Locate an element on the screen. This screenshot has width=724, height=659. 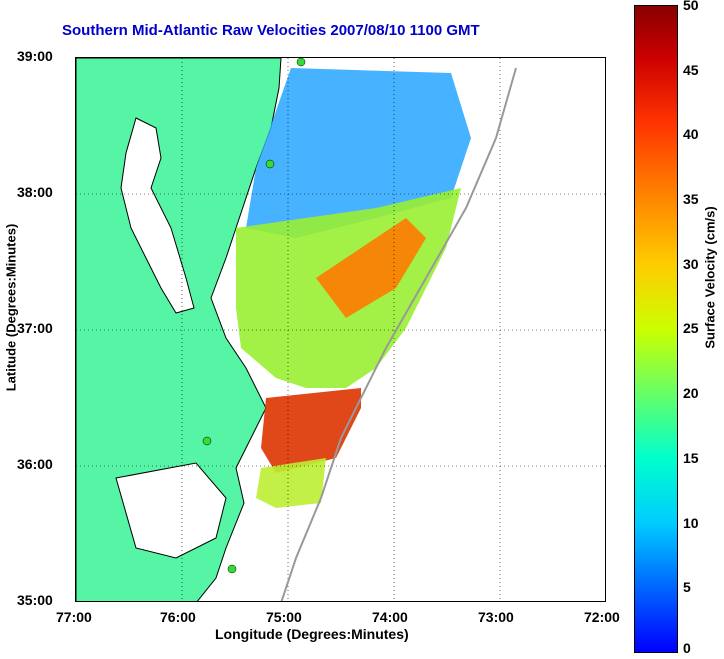
x-tick-label: 72:00 is located at coordinates (602, 617).